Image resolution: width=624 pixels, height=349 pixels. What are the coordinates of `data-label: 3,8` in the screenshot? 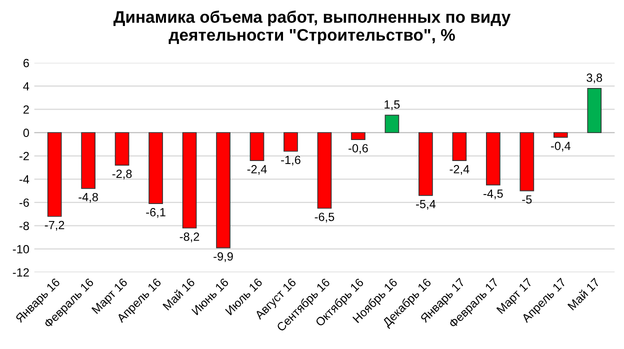 It's located at (594, 79).